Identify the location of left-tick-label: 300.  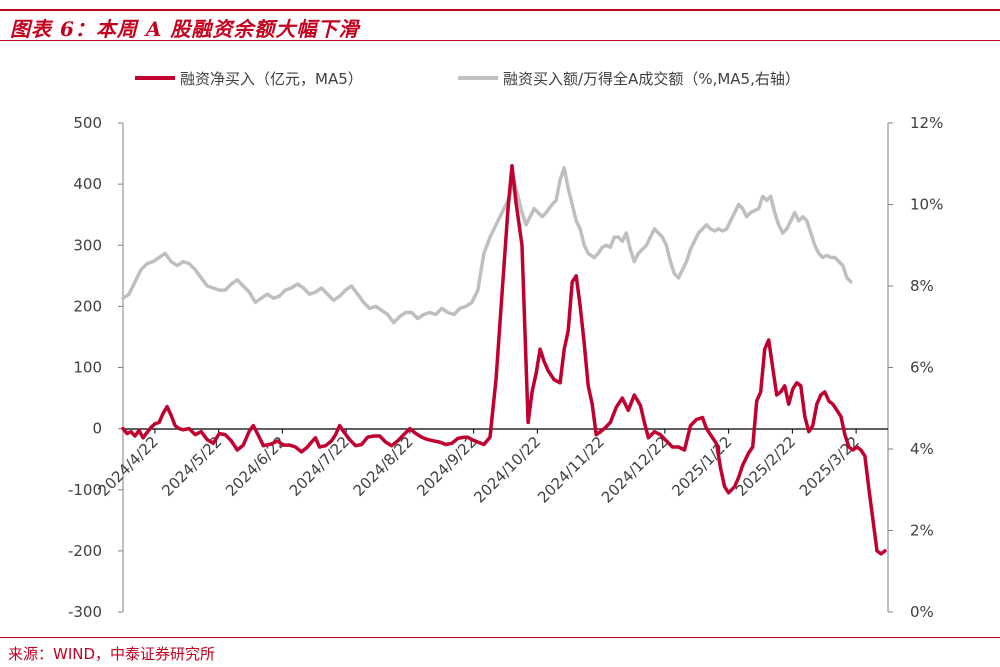
(87, 245).